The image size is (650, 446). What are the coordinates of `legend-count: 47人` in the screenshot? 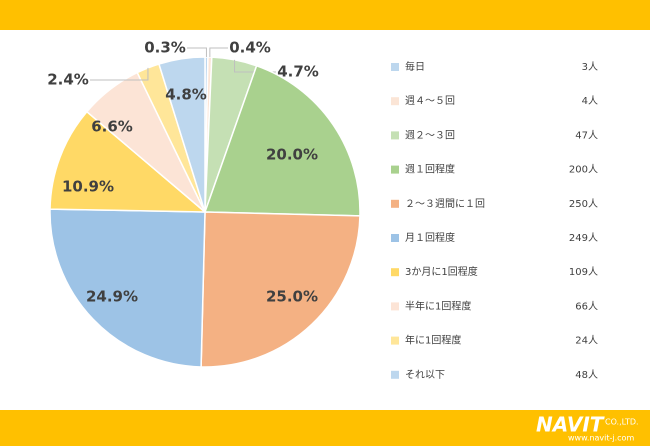 It's located at (586, 135).